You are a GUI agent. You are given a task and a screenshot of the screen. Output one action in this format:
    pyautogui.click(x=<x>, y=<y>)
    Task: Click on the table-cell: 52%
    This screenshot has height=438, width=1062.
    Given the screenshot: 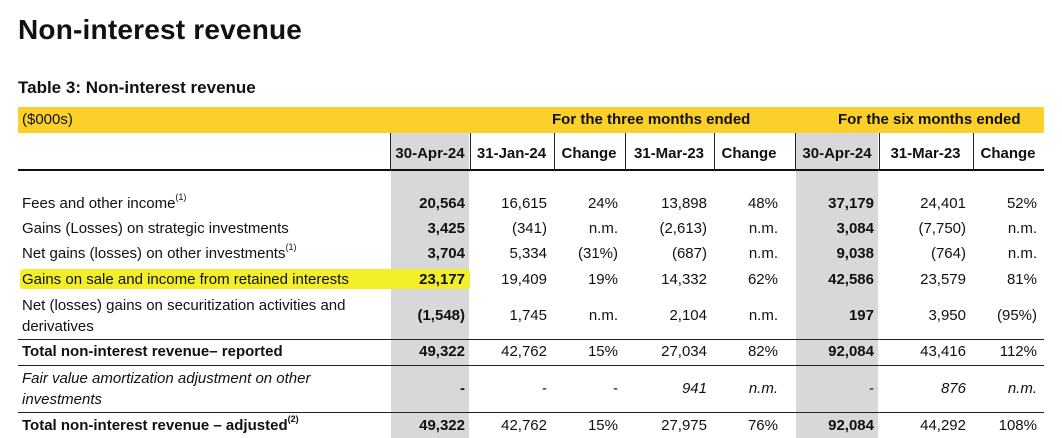 What is the action you would take?
    pyautogui.click(x=1021, y=203)
    